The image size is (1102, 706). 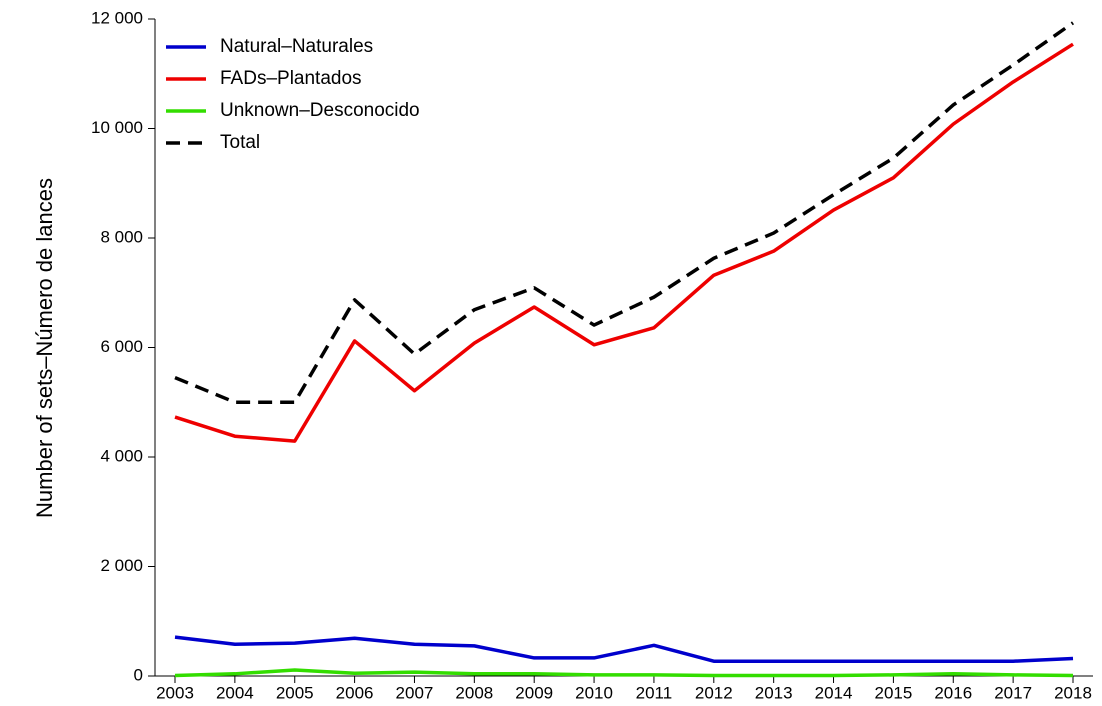 I want to click on y-tick-label: 0, so click(x=138, y=674).